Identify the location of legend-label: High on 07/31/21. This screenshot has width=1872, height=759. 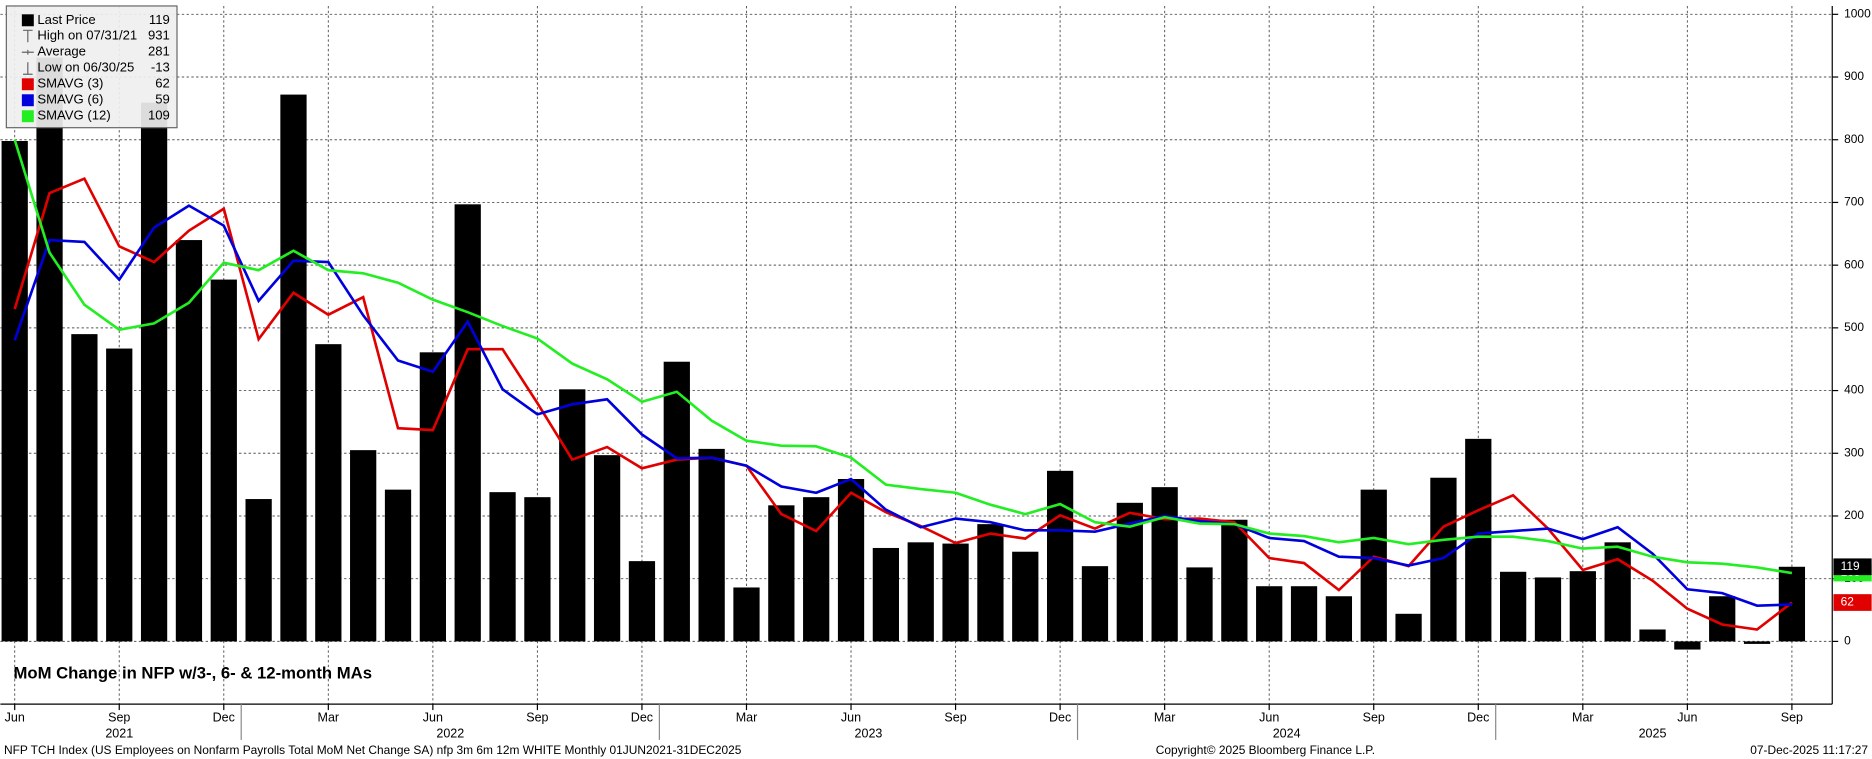
(87, 35).